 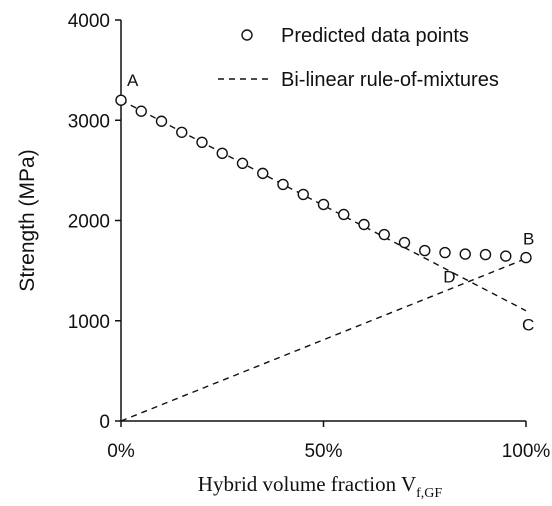 I want to click on legend-marker-circle, so click(x=247, y=35).